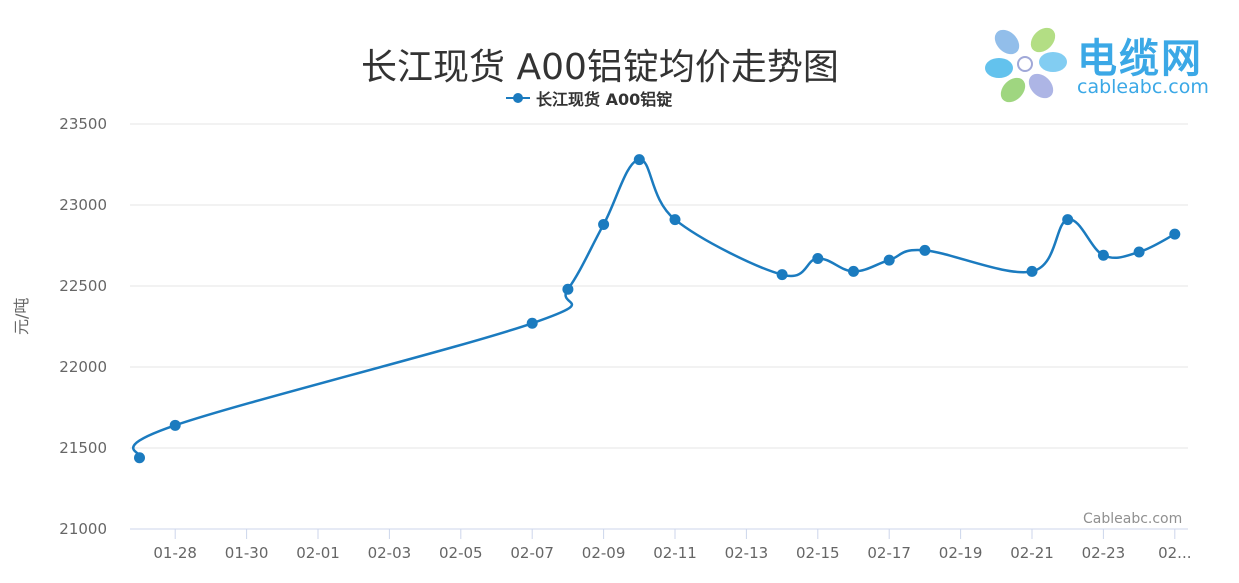  Describe the element at coordinates (1133, 519) in the screenshot. I see `watermark: Cableabc.com` at that location.